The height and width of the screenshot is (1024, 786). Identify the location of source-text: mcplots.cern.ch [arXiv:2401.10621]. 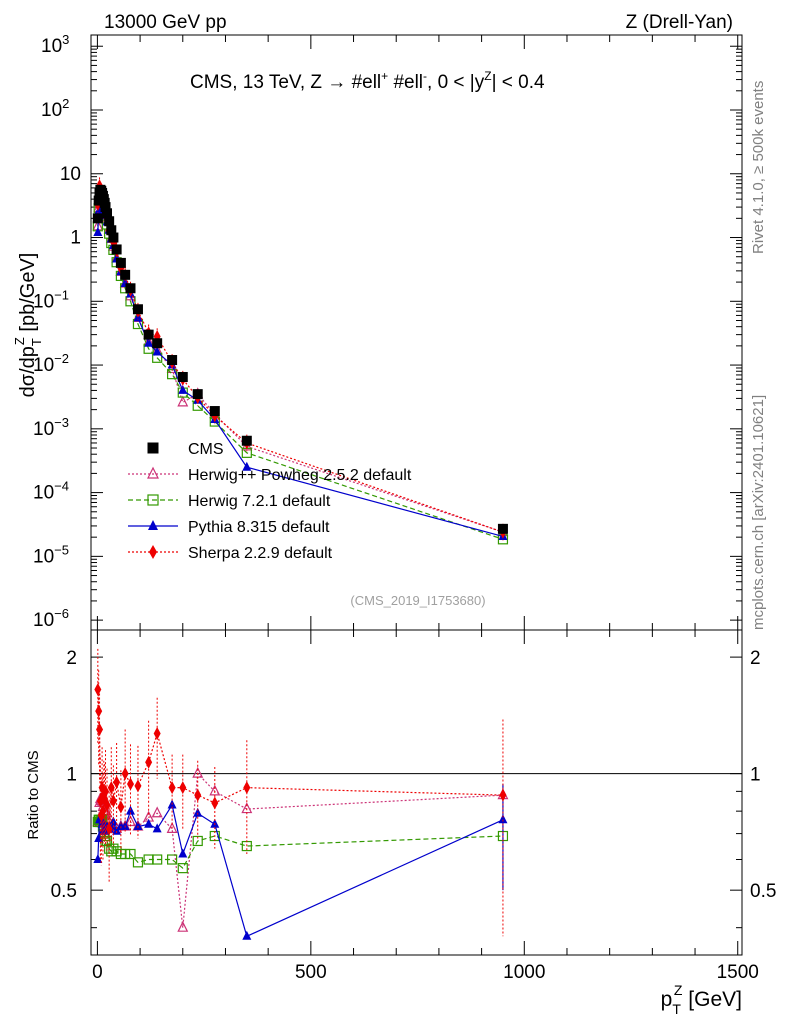
(758, 512).